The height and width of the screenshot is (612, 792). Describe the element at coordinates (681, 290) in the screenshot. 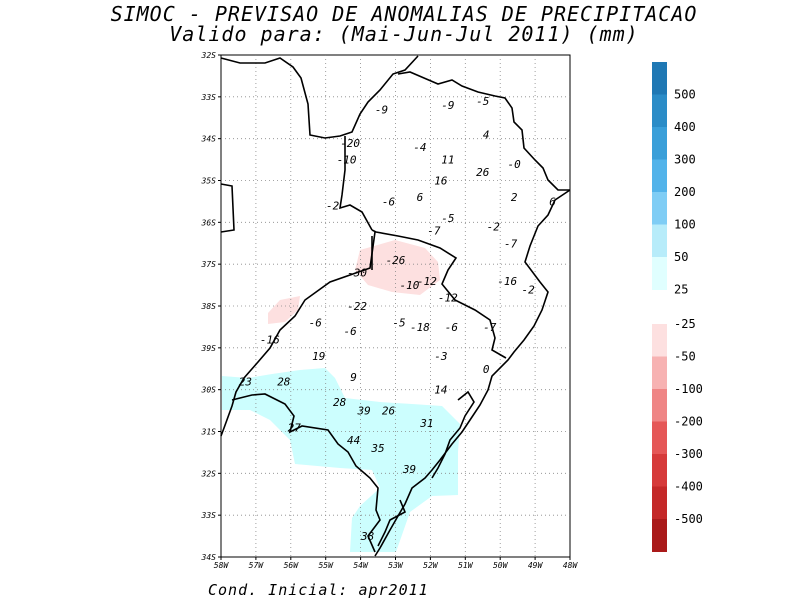

I see `colorbar-label: 25` at that location.